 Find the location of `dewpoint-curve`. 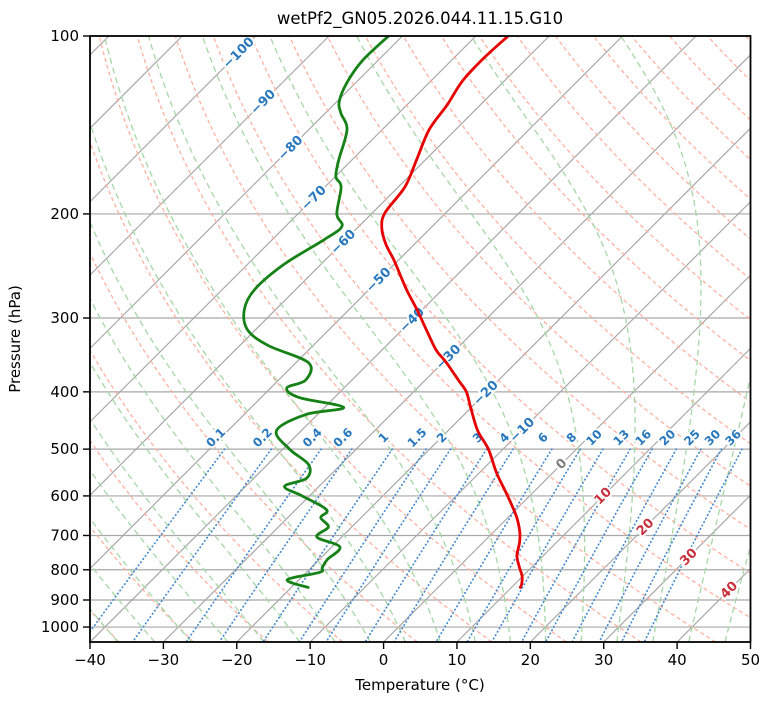

dewpoint-curve is located at coordinates (316, 312).